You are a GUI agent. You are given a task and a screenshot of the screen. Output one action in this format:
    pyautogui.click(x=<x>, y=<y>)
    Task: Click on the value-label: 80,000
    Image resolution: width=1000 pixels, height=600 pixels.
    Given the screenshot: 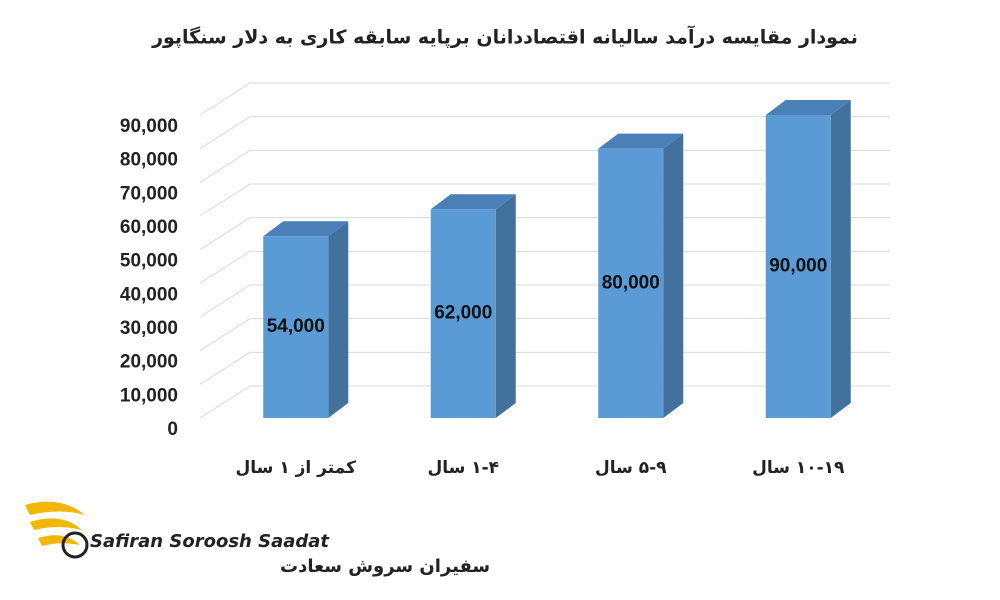 What is the action you would take?
    pyautogui.click(x=631, y=282)
    